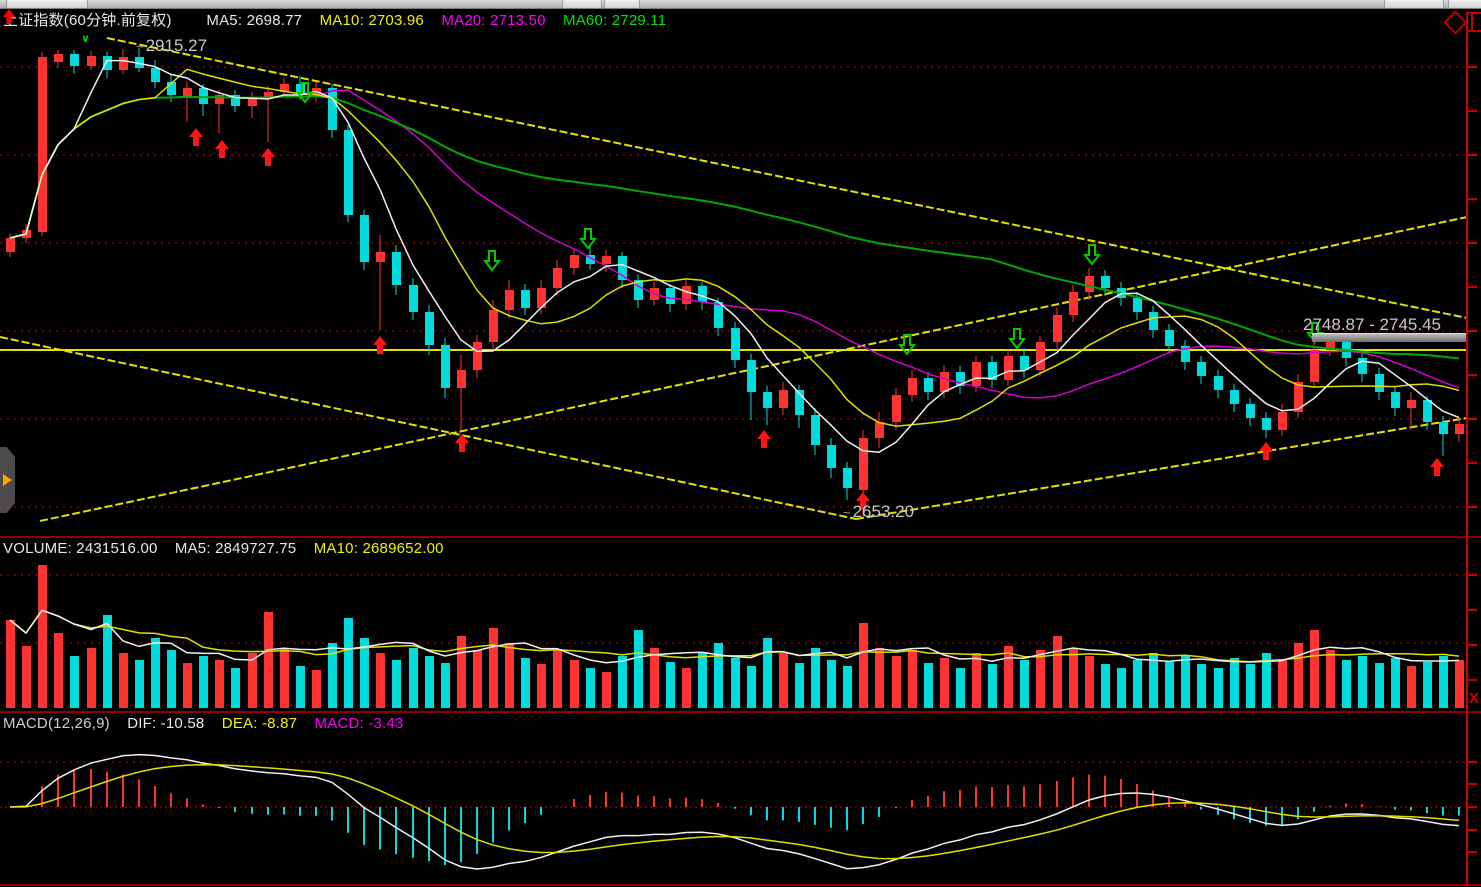 The image size is (1481, 887). What do you see at coordinates (1372, 324) in the screenshot?
I see `range-price-label: 2748.87 - 2745.45` at bounding box center [1372, 324].